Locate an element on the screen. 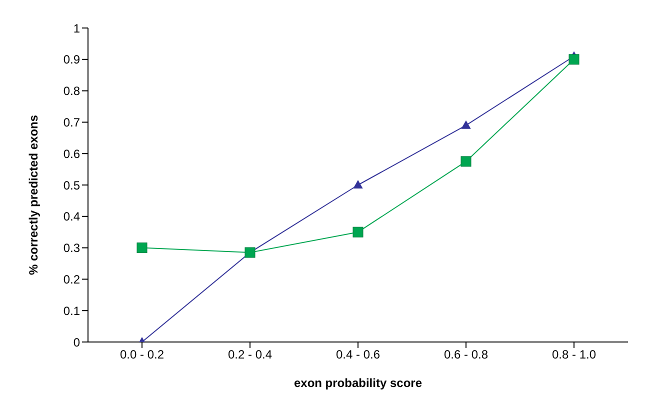 The image size is (646, 410). x-tick-label: 0.6 - 0.8 is located at coordinates (466, 355).